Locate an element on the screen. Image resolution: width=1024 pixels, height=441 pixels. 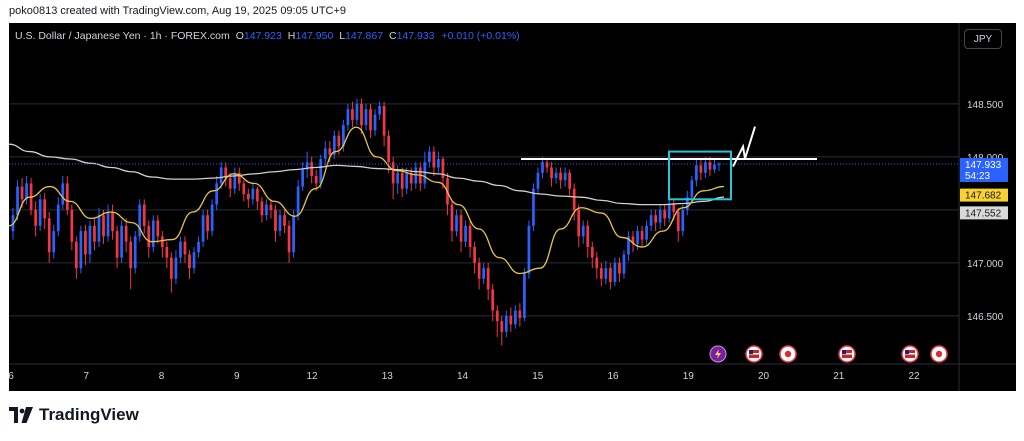
price-label: 147.682 is located at coordinates (983, 196).